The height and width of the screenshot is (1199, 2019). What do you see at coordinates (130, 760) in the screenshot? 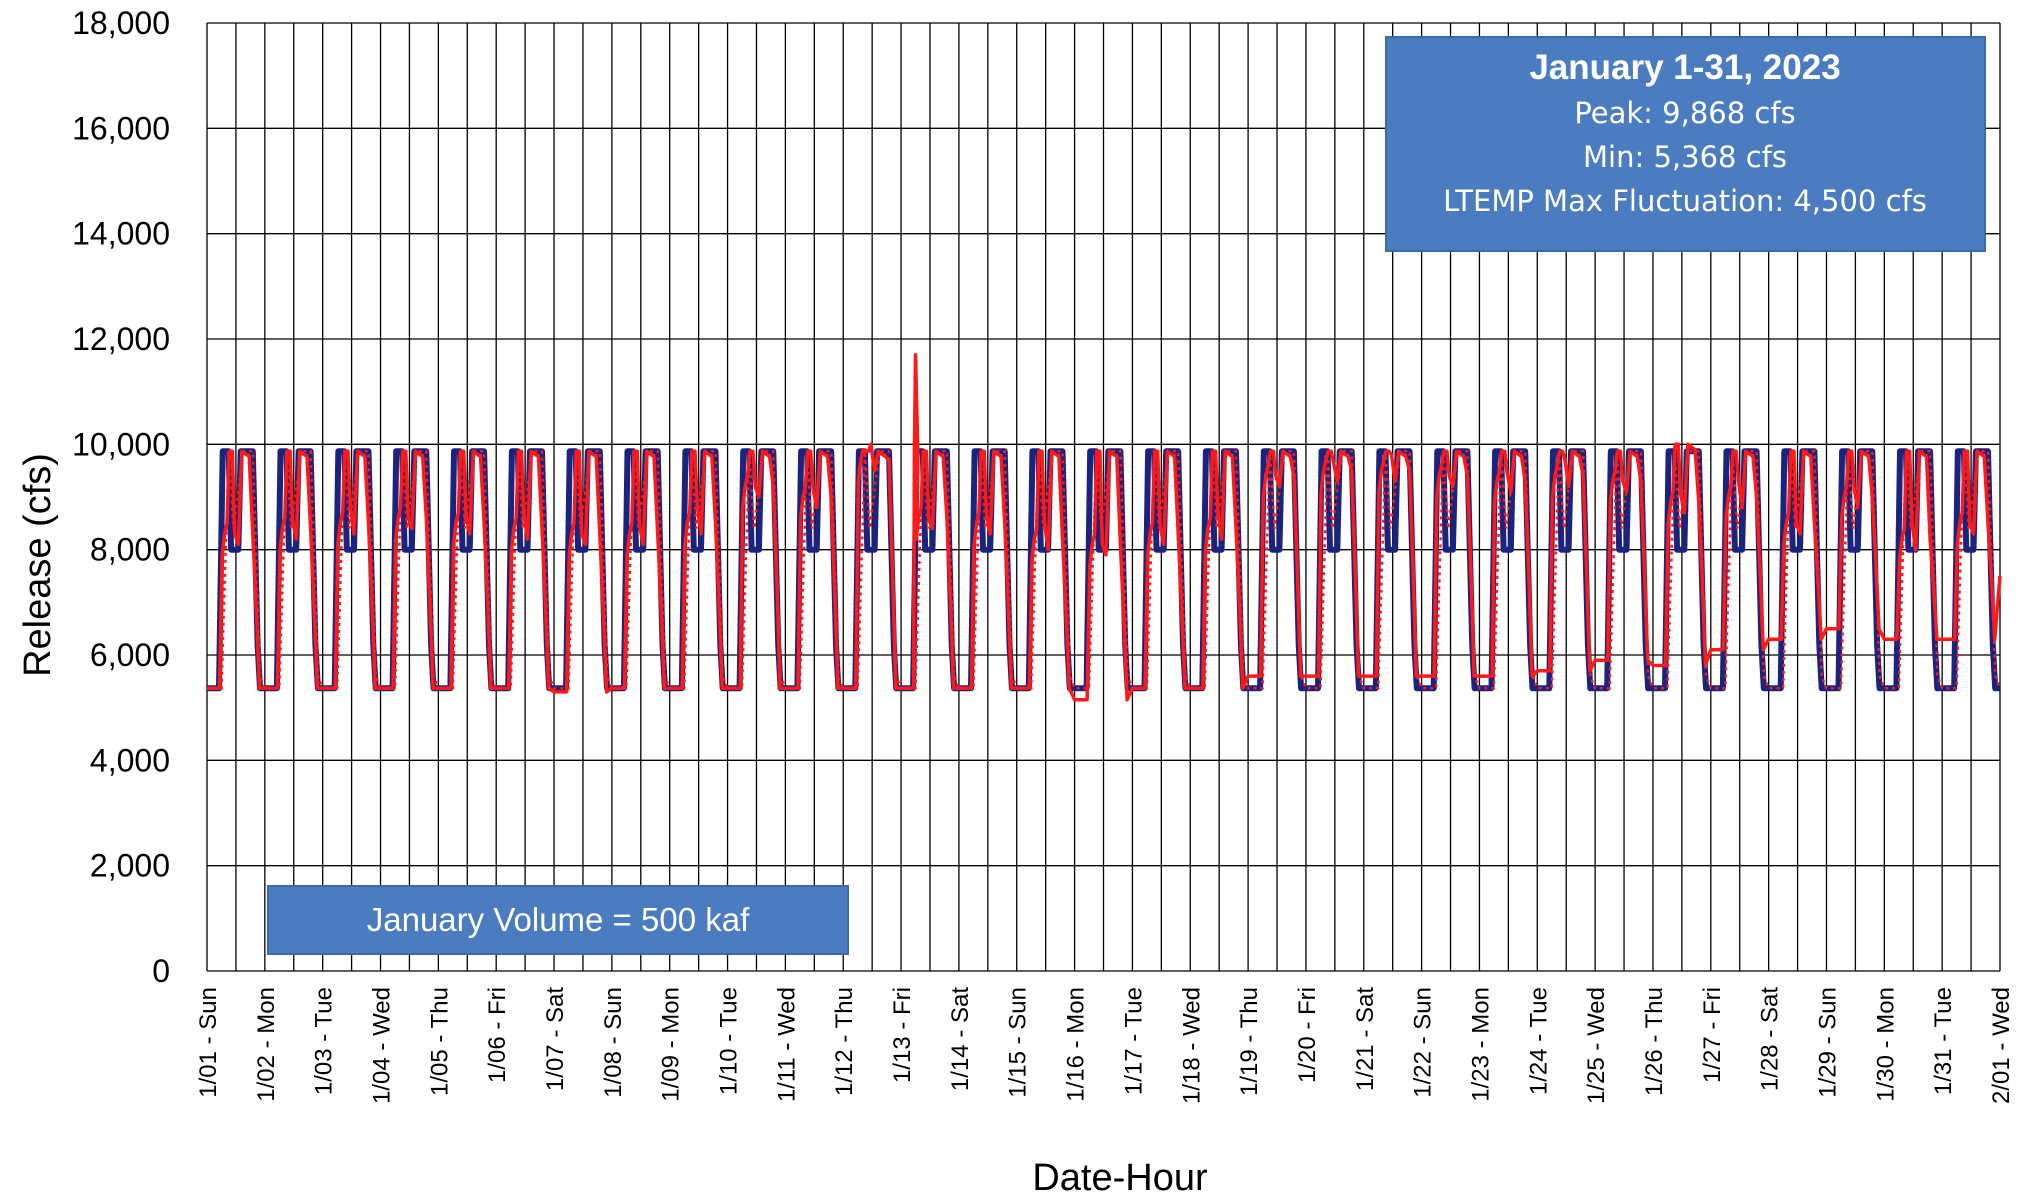
I see `y-tick-label: 4,000` at bounding box center [130, 760].